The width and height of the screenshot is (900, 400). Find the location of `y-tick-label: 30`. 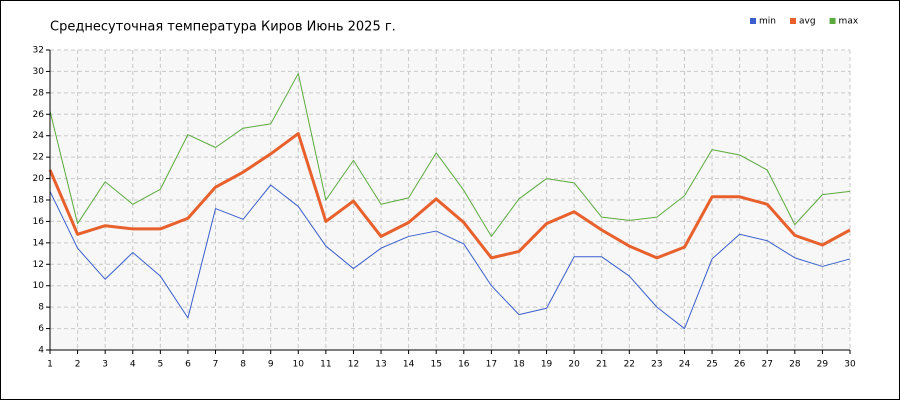

y-tick-label: 30 is located at coordinates (39, 72).